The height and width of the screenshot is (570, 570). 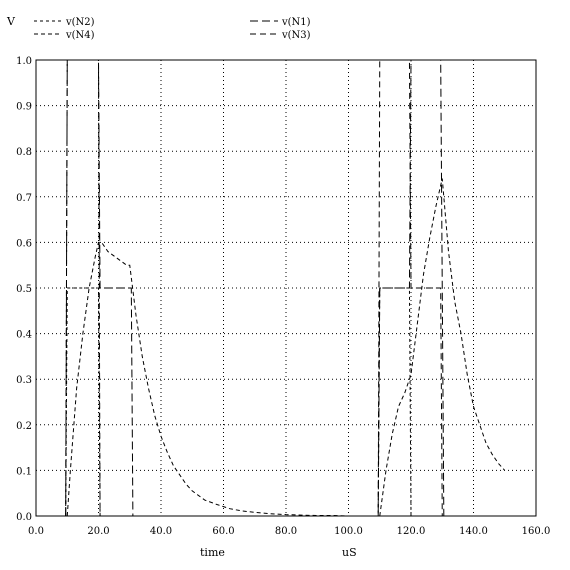 What do you see at coordinates (280, 22) in the screenshot?
I see `legend-item-n1: v(N1)` at bounding box center [280, 22].